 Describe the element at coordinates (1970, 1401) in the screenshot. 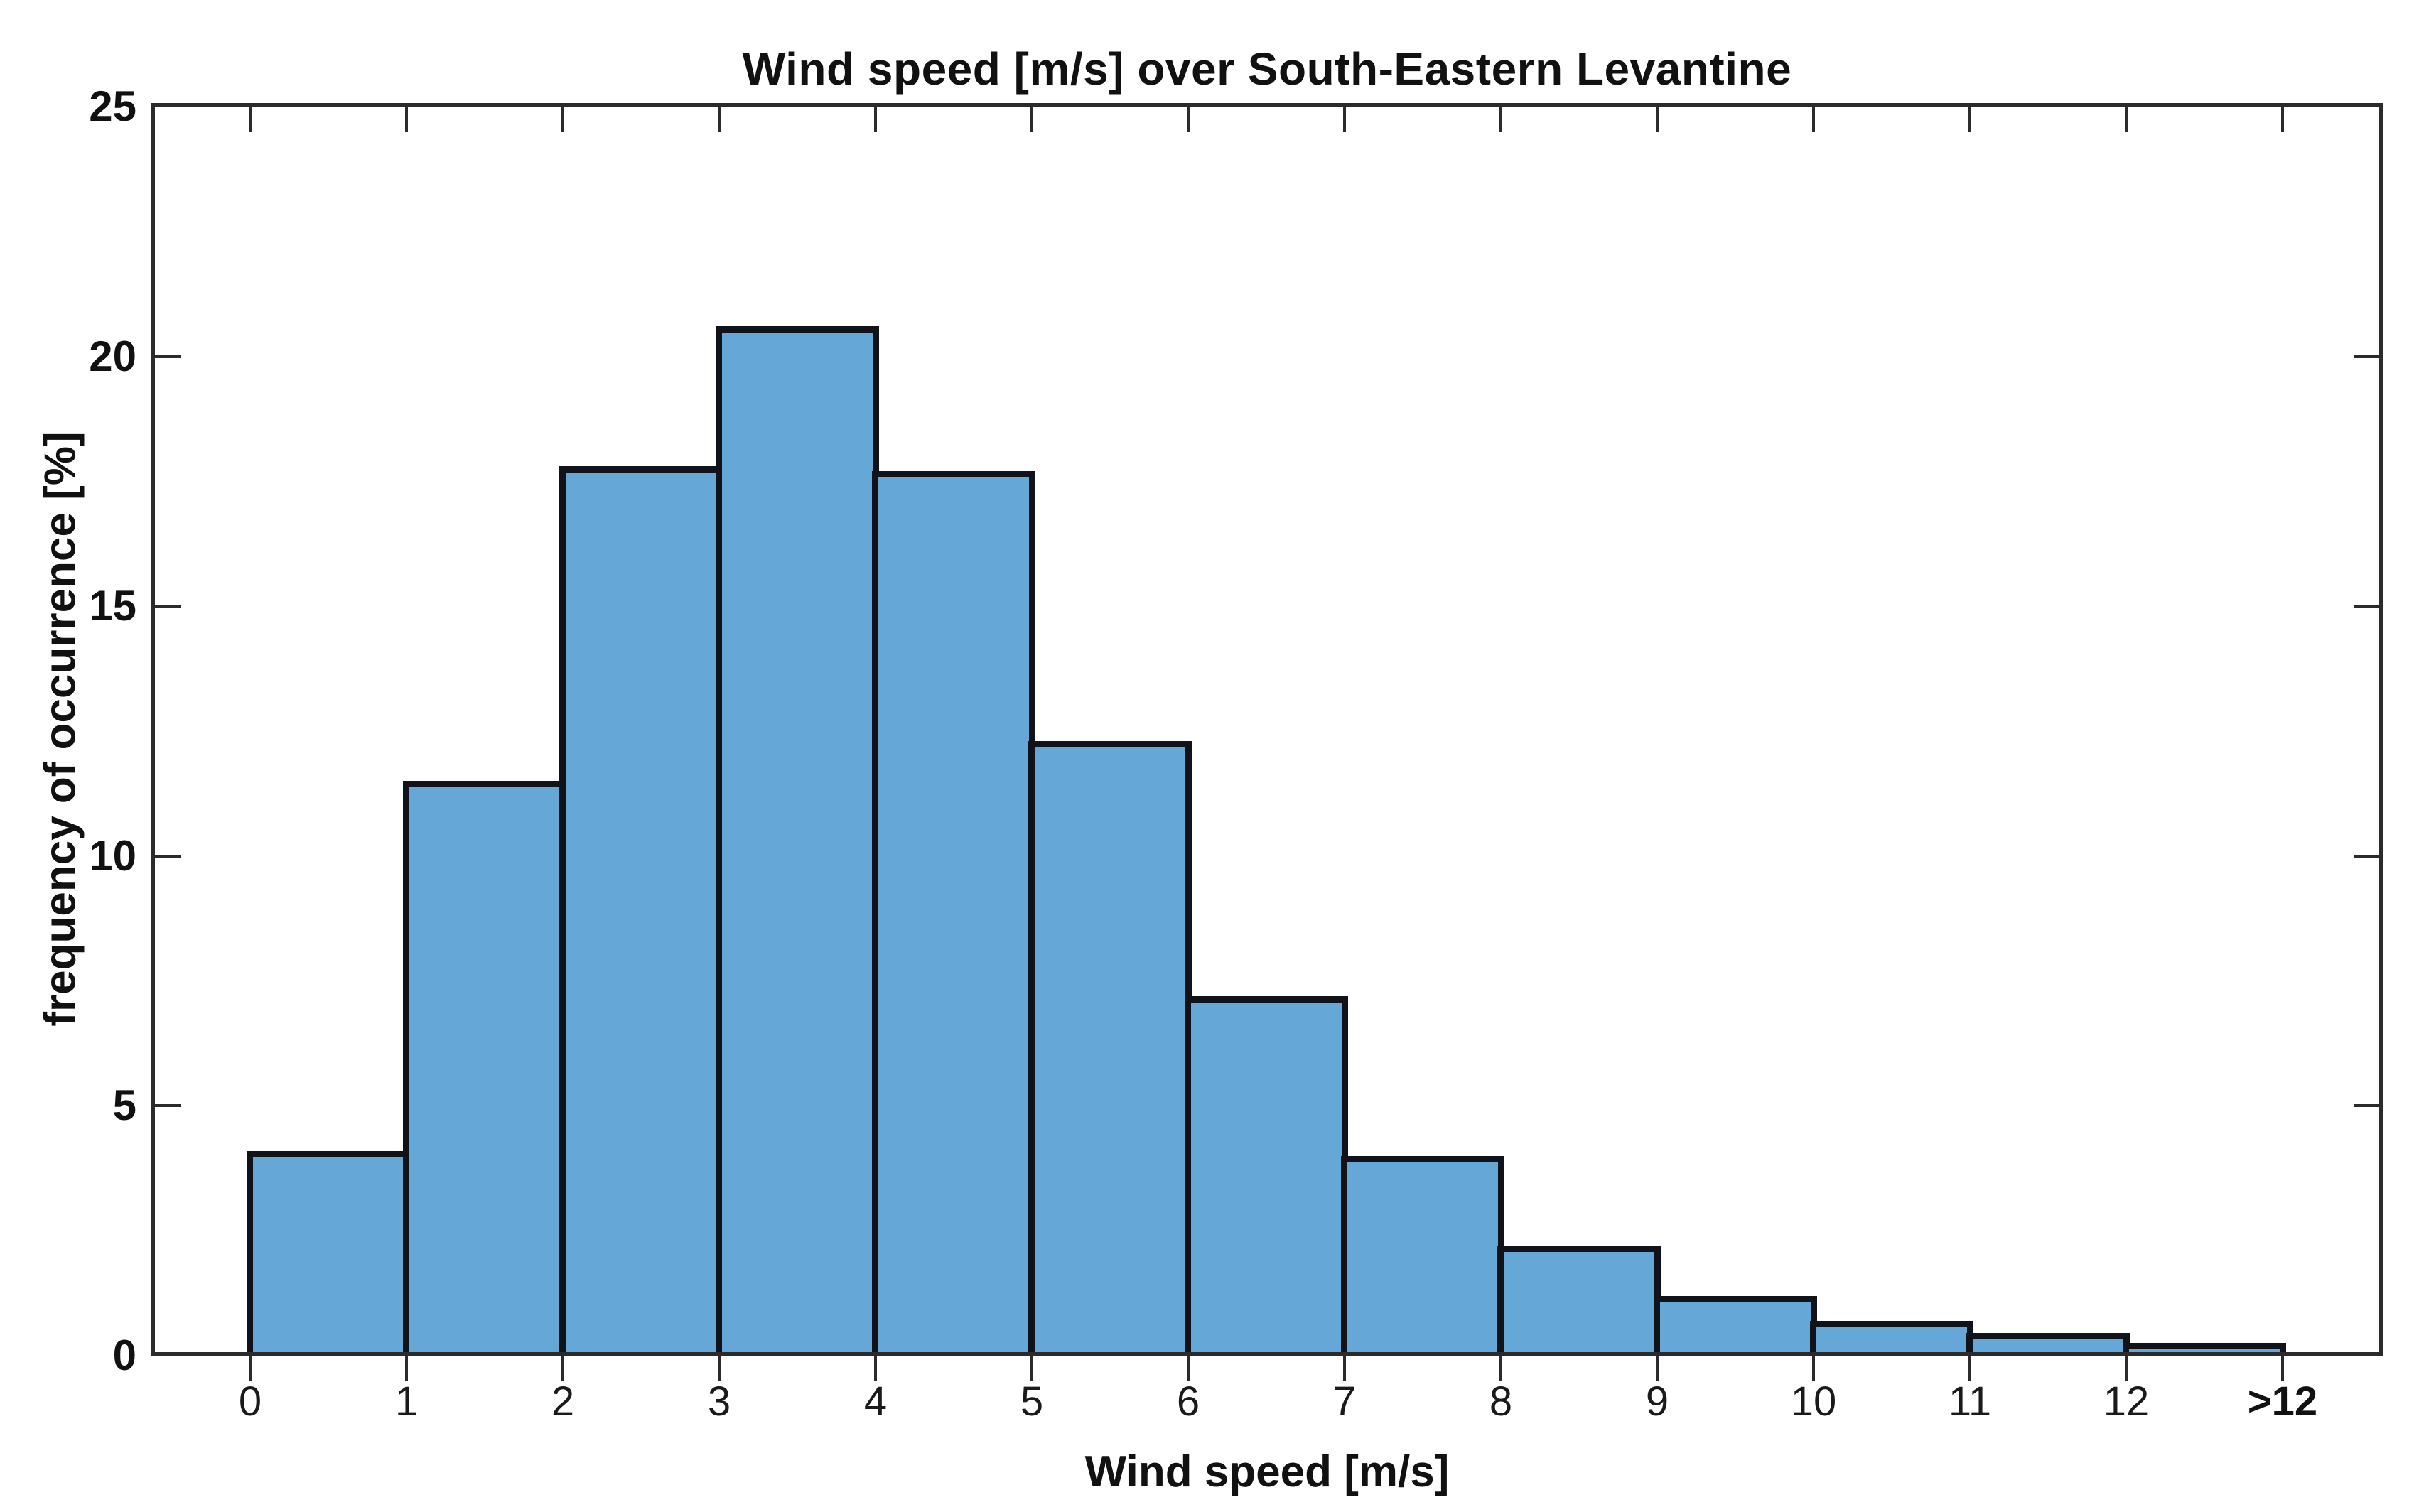

I see `x-tick-label: 11` at that location.